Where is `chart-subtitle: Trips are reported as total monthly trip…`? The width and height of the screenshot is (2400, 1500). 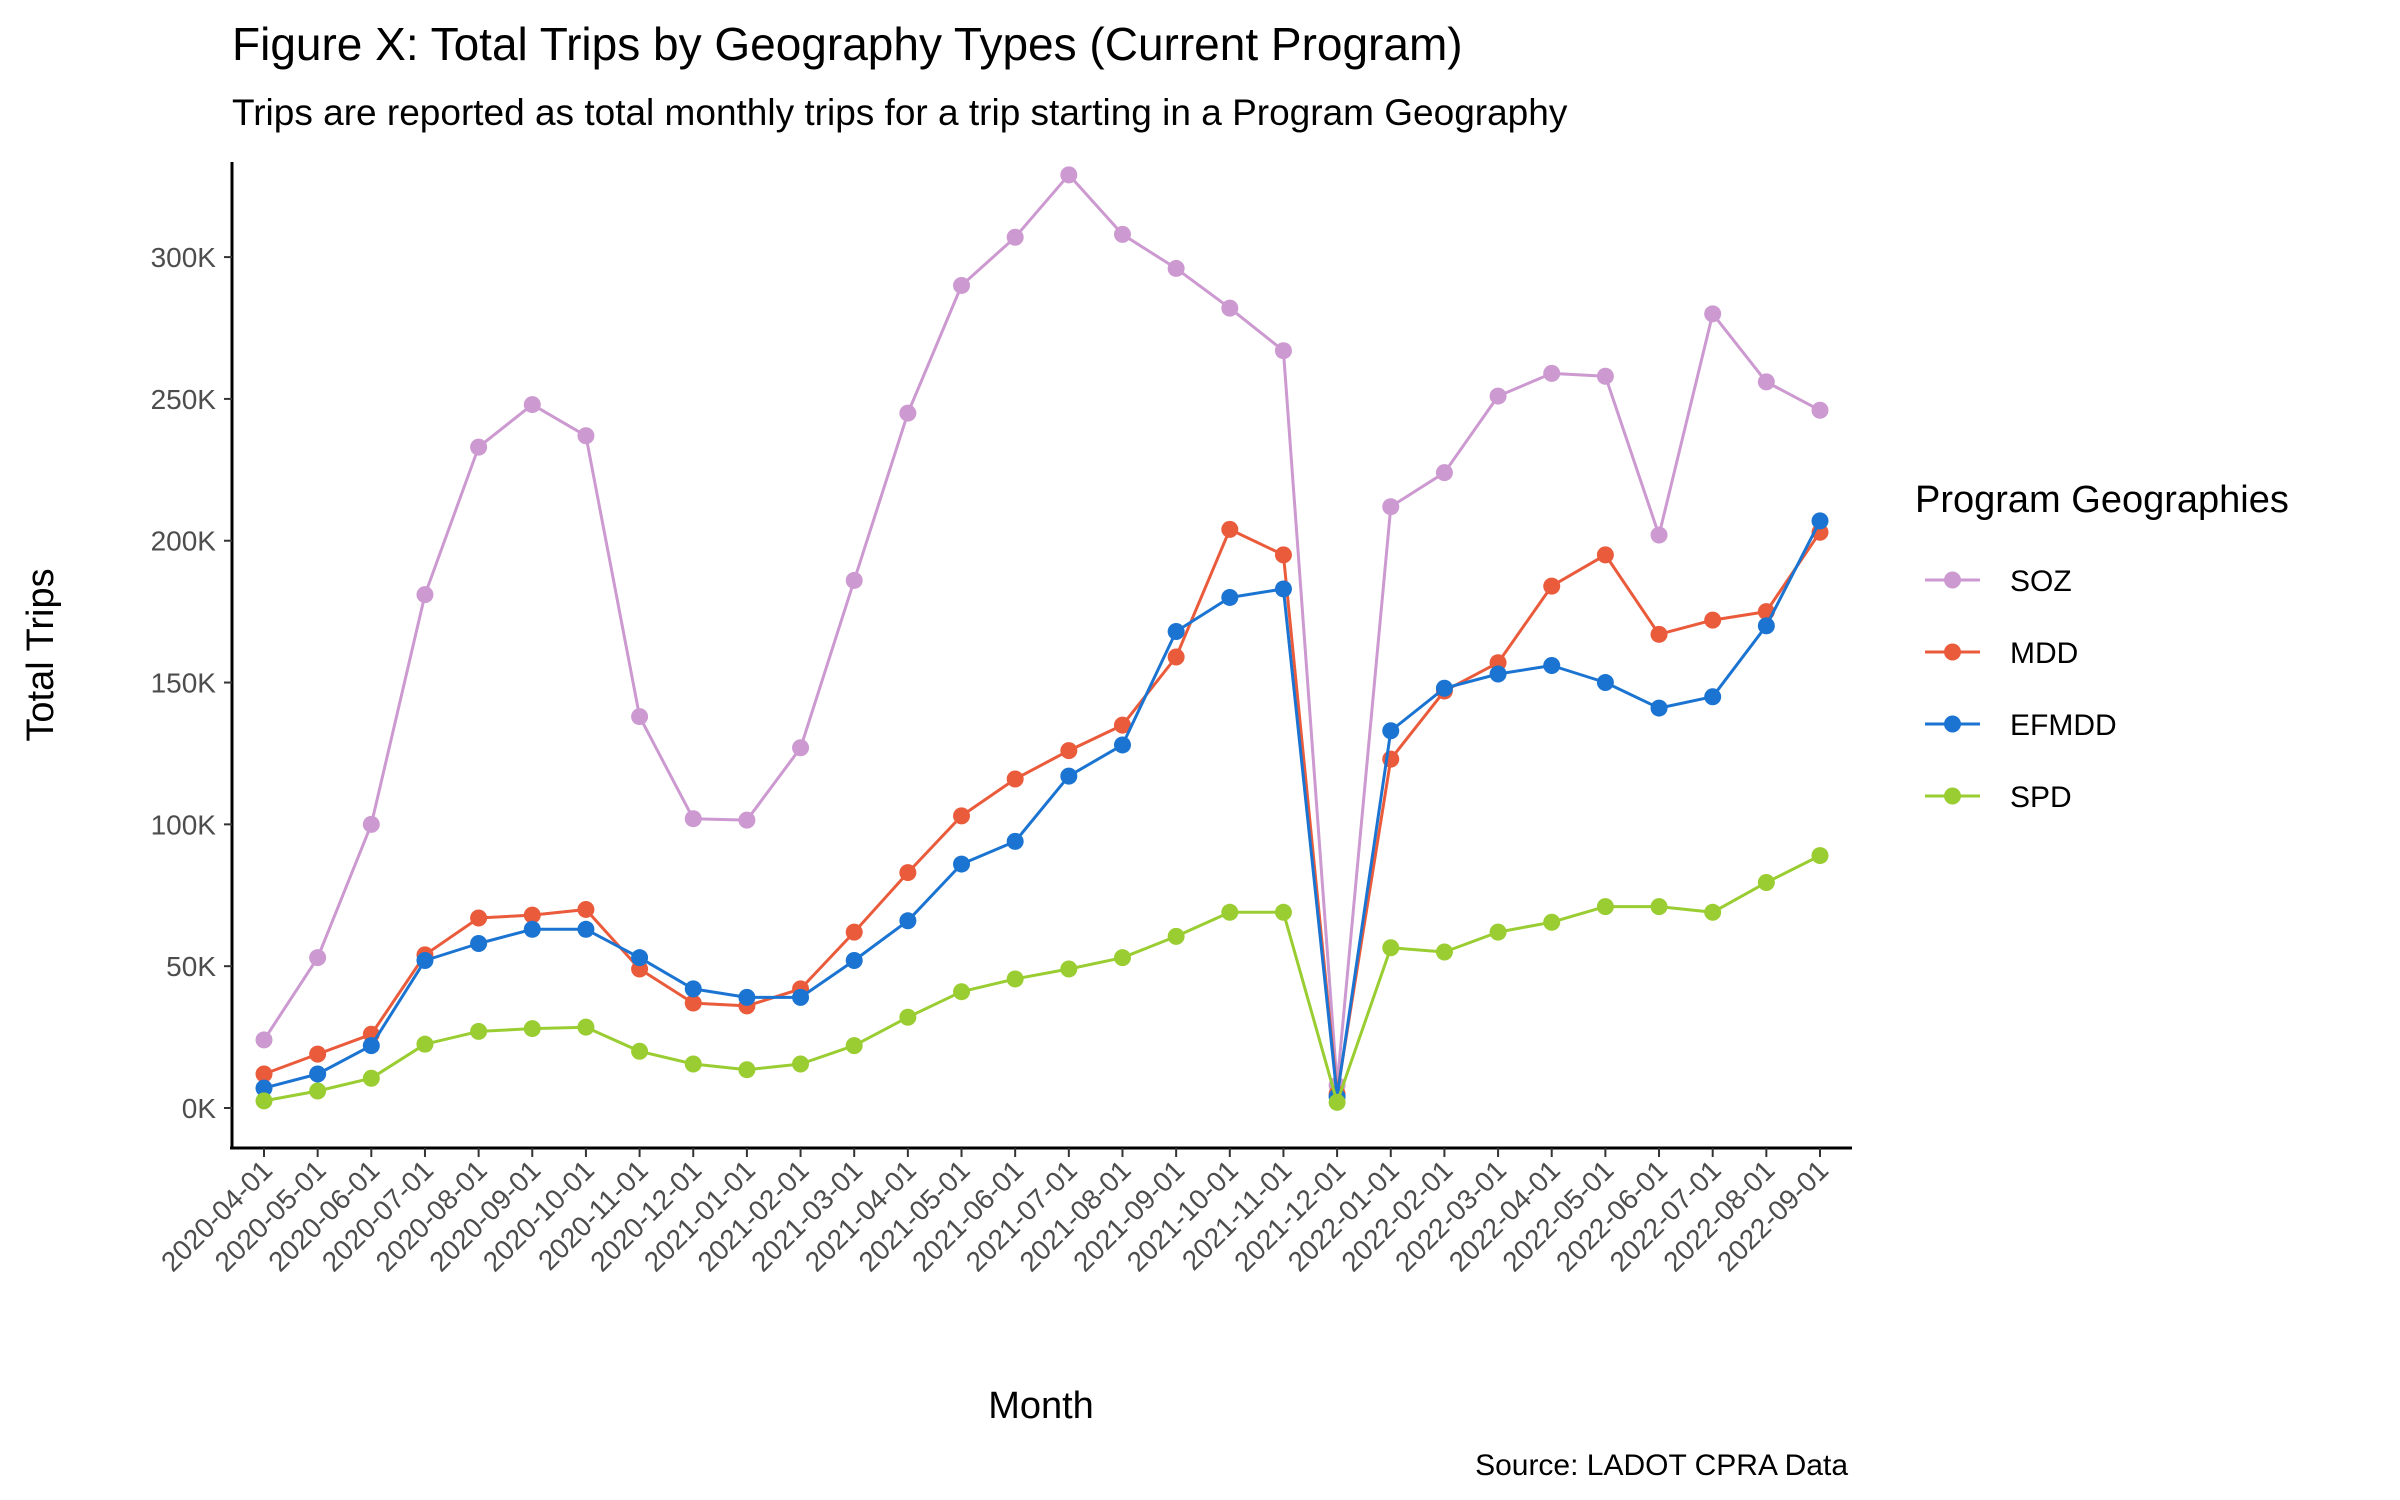
chart-subtitle: Trips are reported as total monthly trip… is located at coordinates (900, 112).